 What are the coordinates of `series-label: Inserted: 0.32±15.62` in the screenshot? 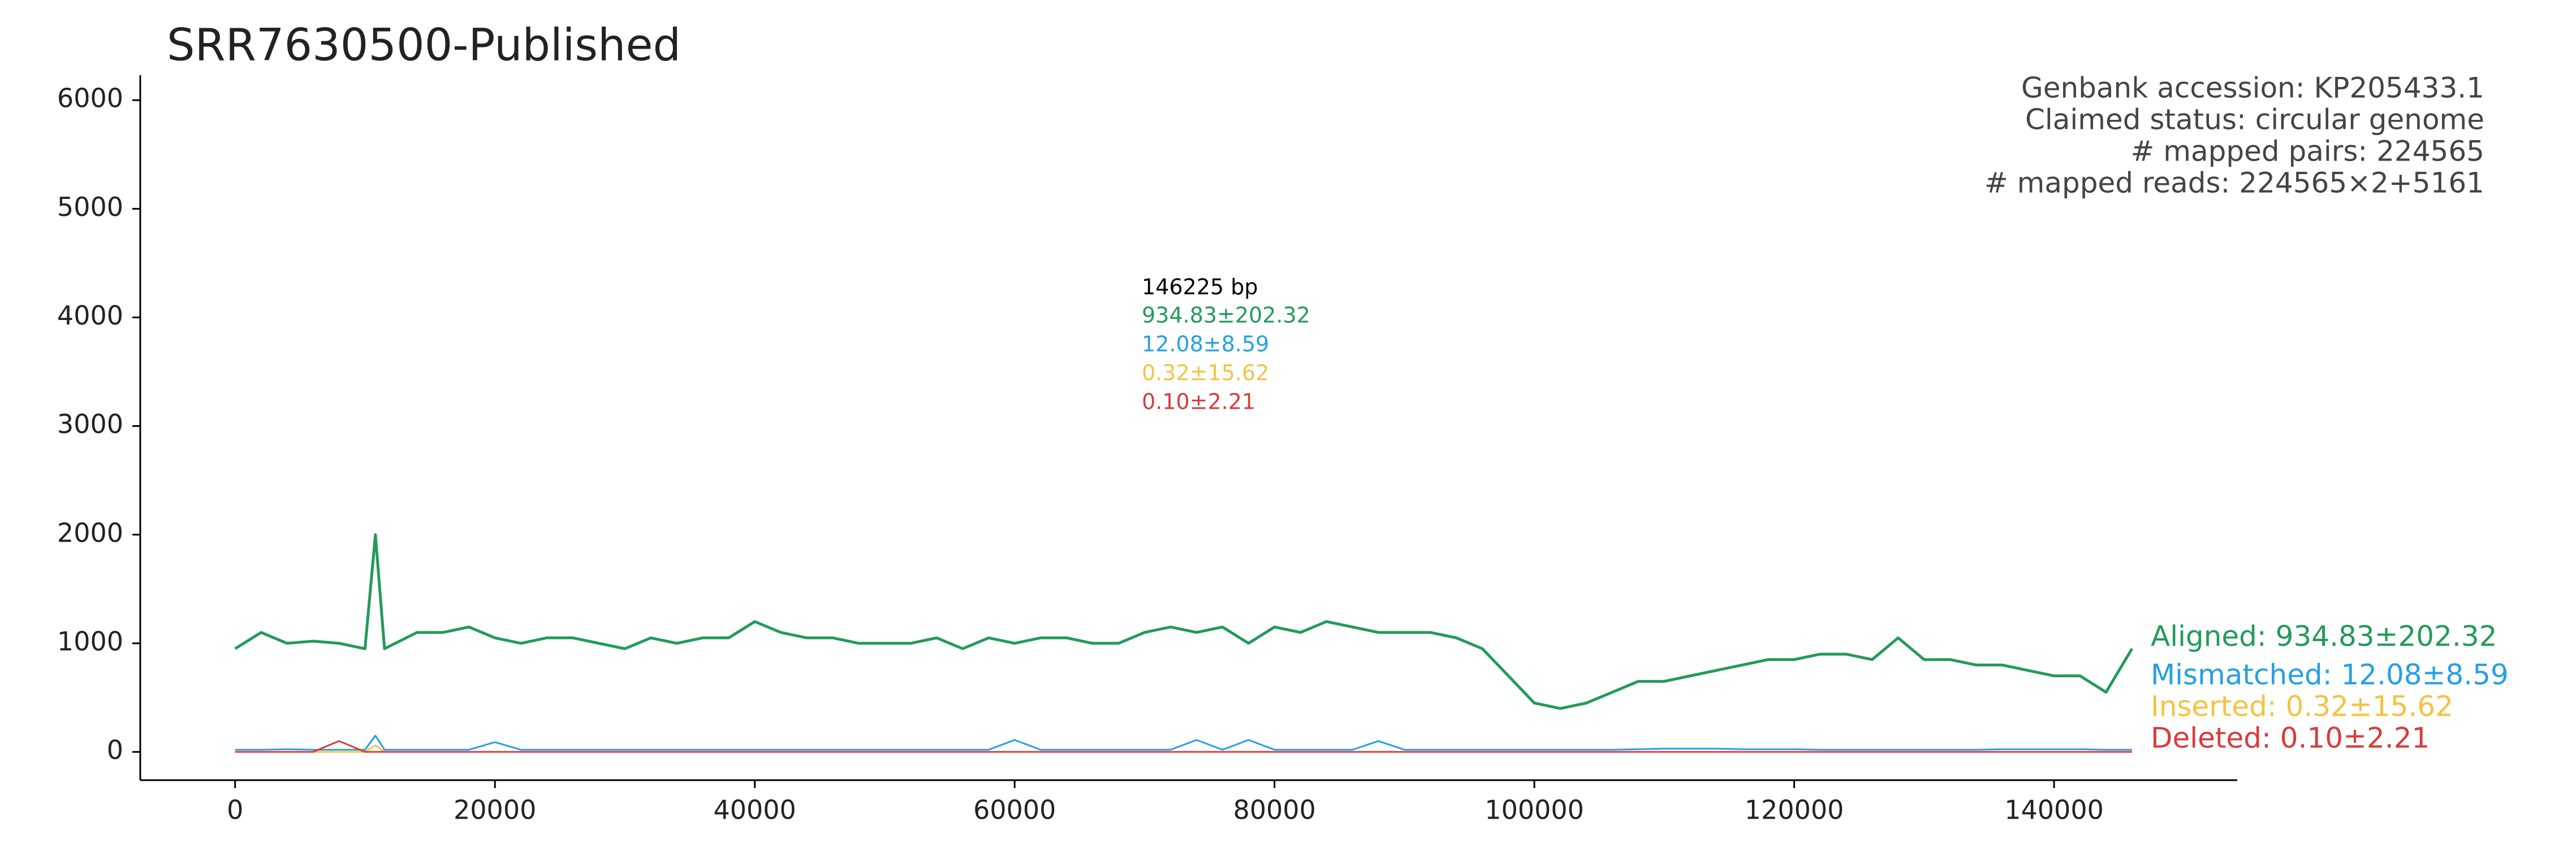 It's located at (2302, 707).